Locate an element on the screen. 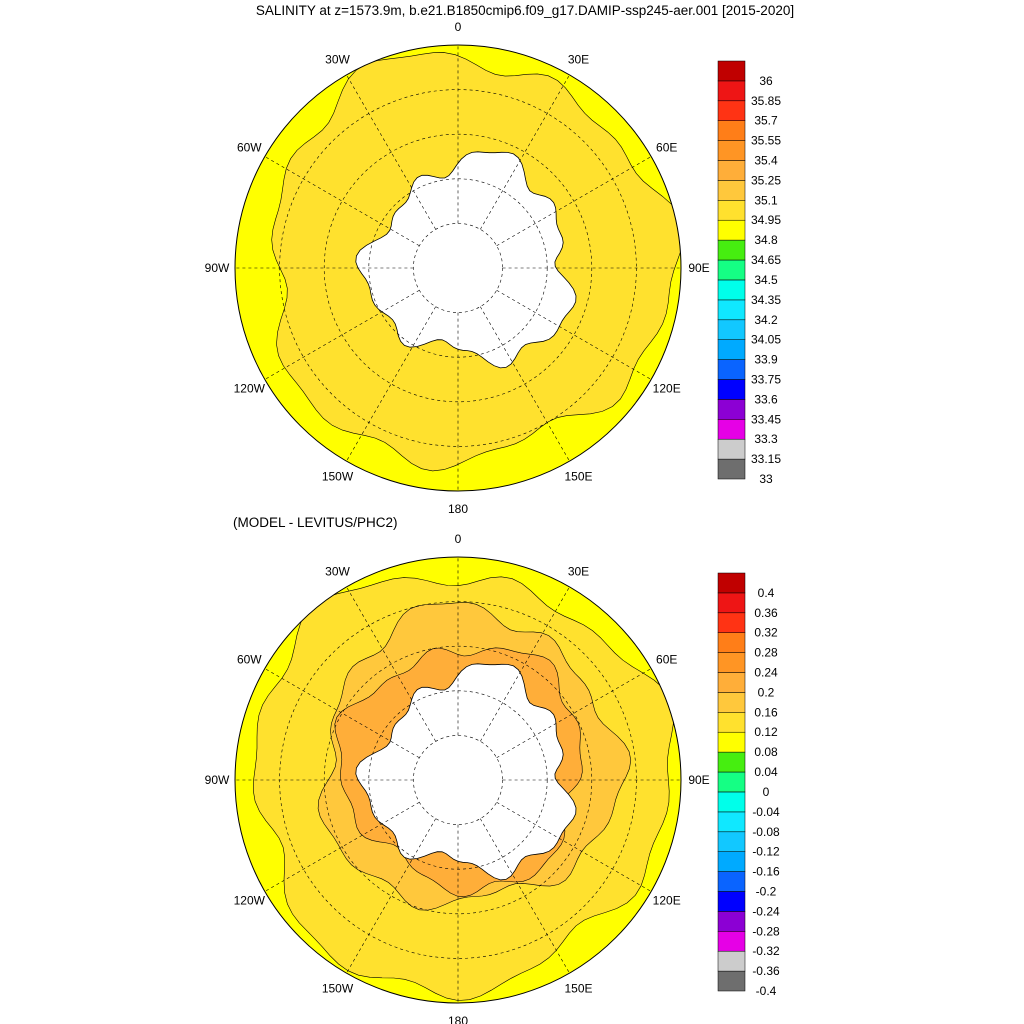  colorbar-tick-label: 35.55 is located at coordinates (766, 141).